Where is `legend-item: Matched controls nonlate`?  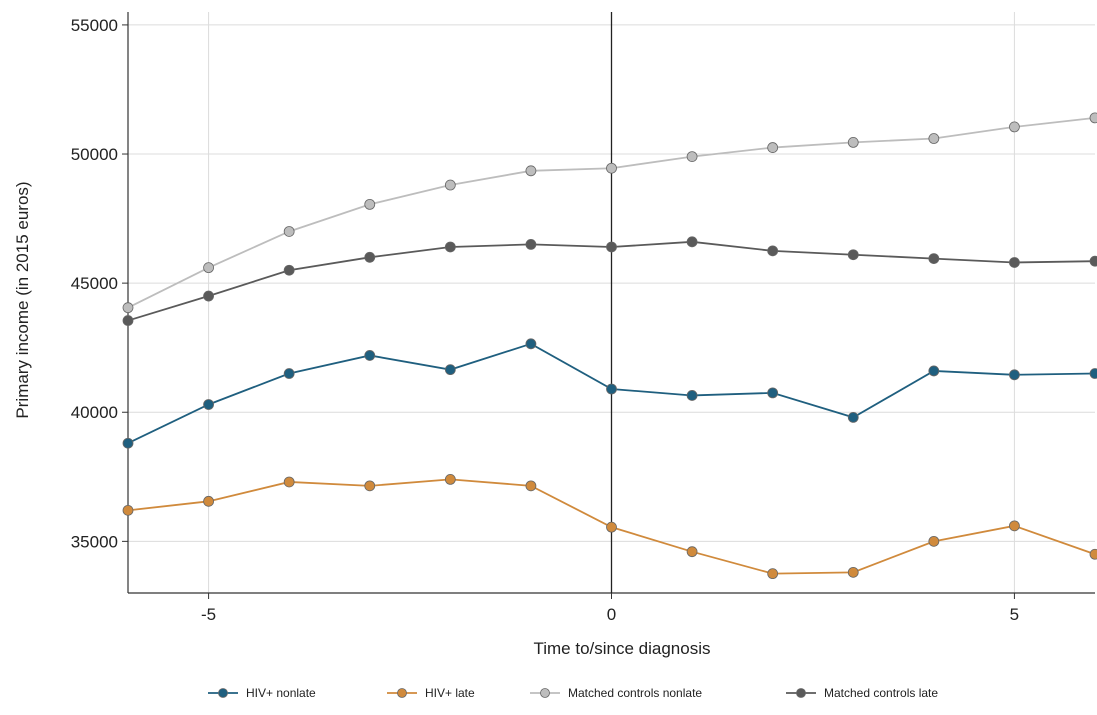 legend-item: Matched controls nonlate is located at coordinates (616, 693).